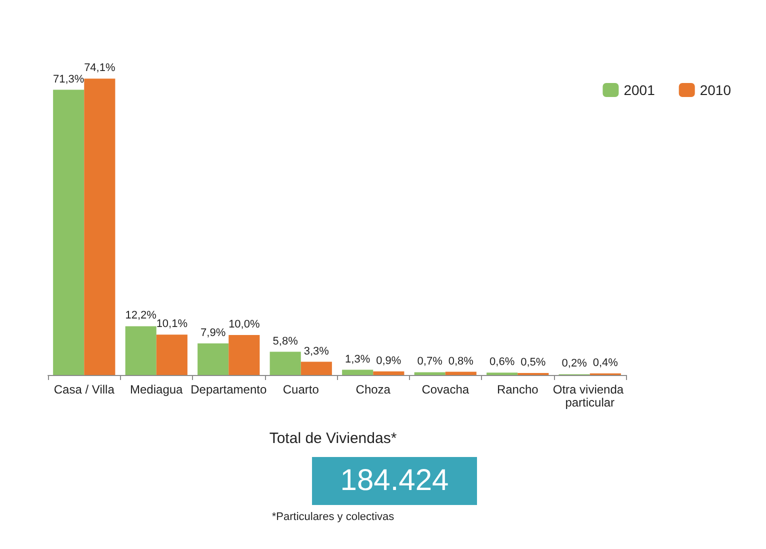  Describe the element at coordinates (461, 361) in the screenshot. I see `data-label: 0,8%` at that location.